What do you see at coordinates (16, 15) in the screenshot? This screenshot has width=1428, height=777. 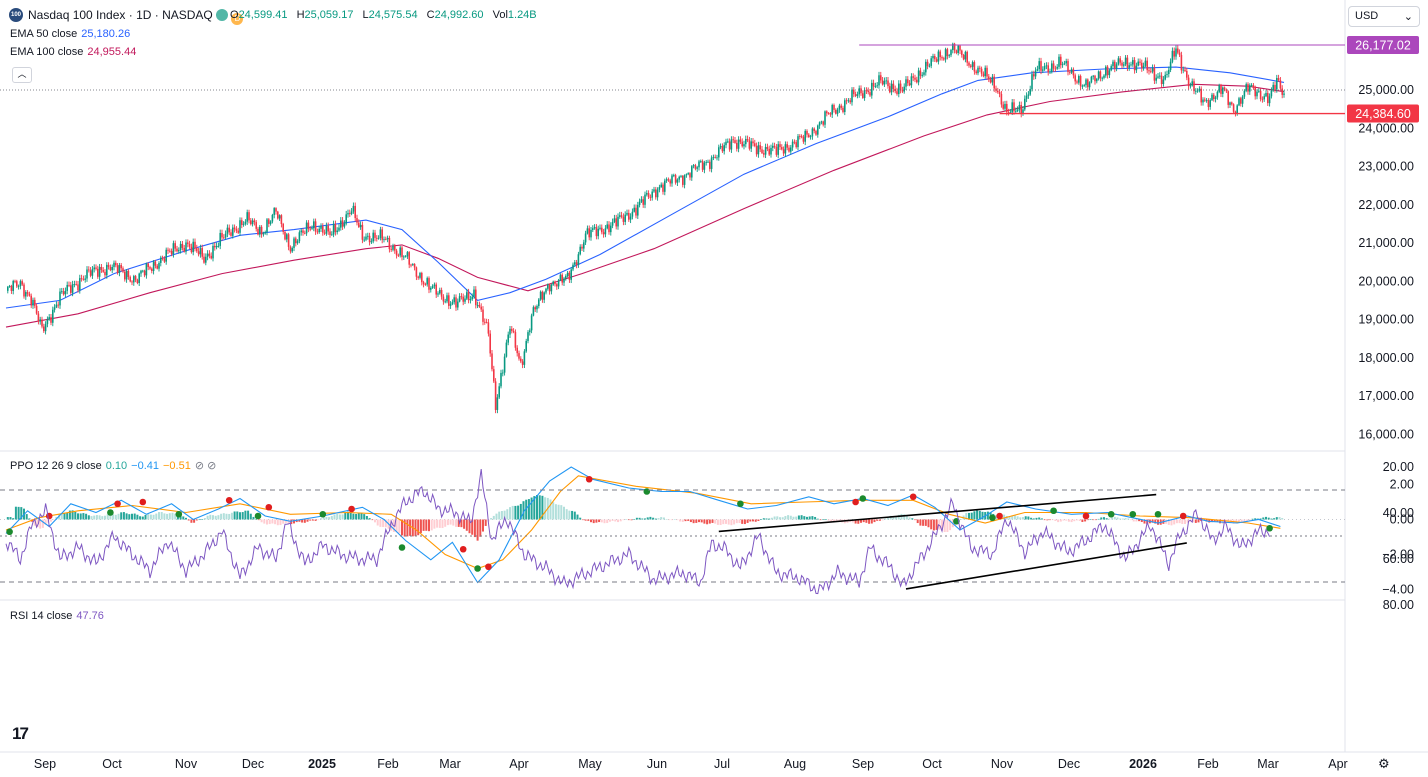 I see `symbol-logo: 100` at bounding box center [16, 15].